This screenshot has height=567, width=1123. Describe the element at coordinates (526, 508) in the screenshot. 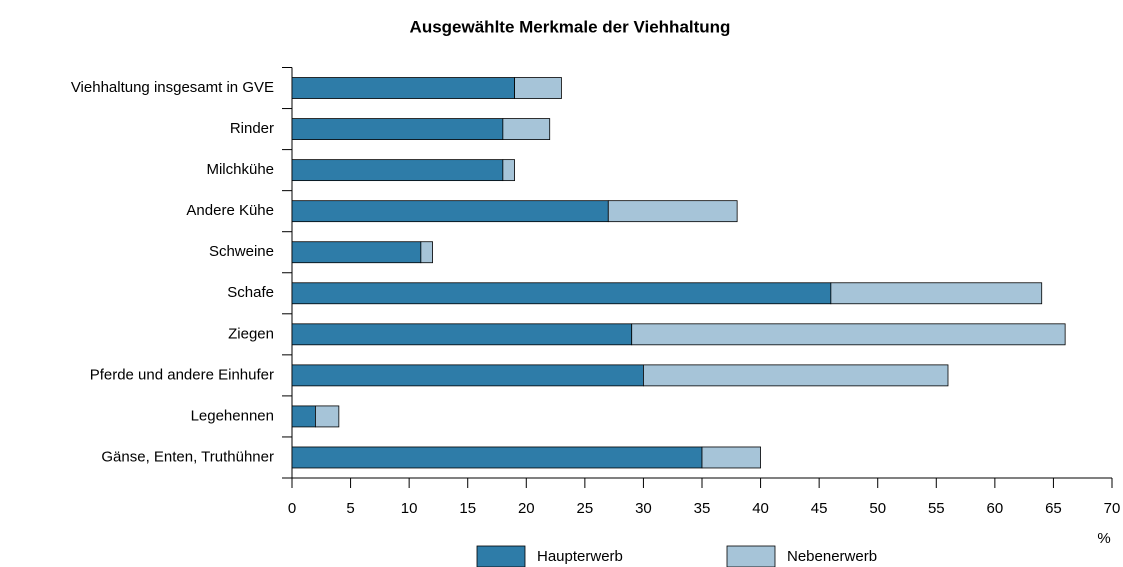

I see `x-tick-label: 20` at that location.